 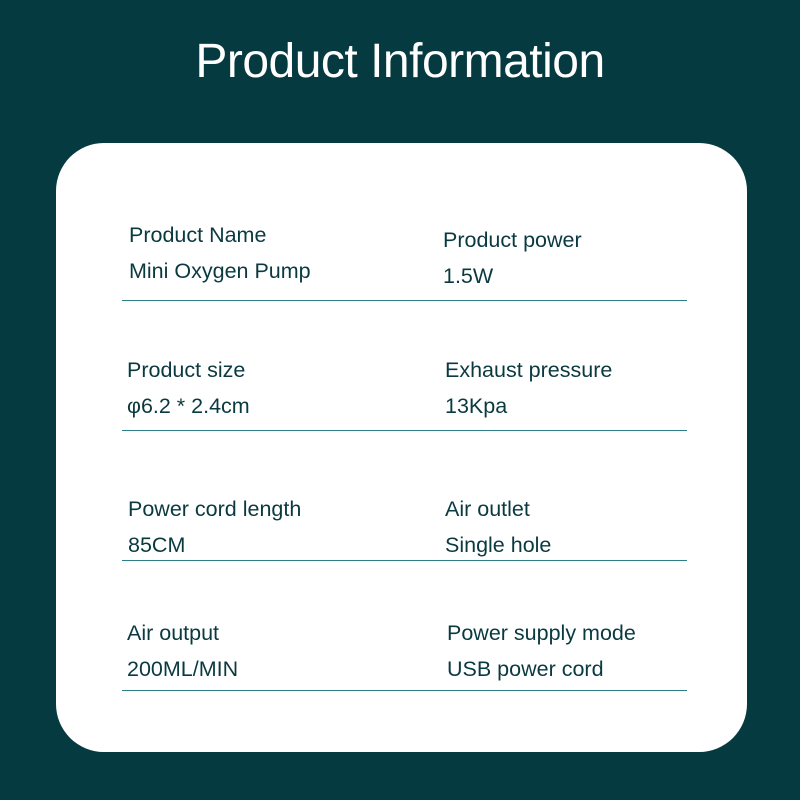 What do you see at coordinates (529, 370) in the screenshot?
I see `spec-label: Exhaust pressure` at bounding box center [529, 370].